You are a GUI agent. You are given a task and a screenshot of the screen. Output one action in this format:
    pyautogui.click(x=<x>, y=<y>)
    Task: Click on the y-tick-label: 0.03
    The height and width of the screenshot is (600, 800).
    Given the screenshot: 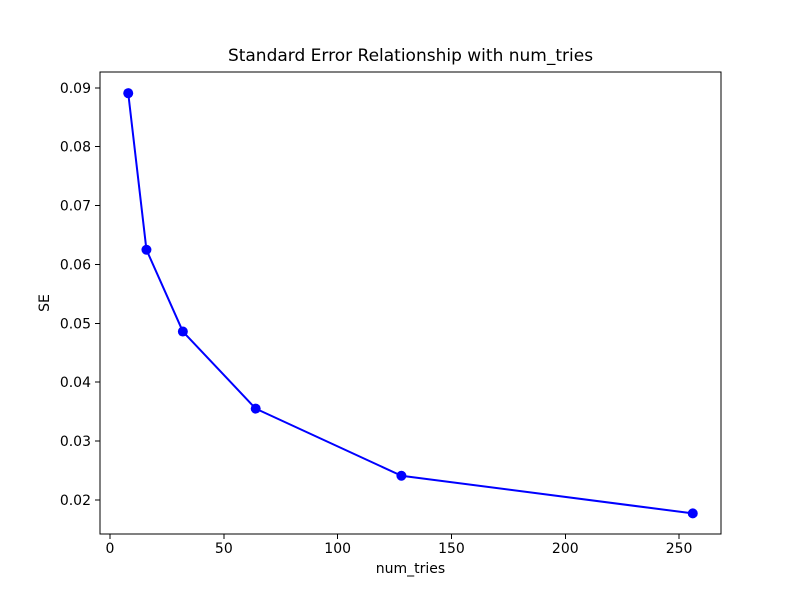 What is the action you would take?
    pyautogui.click(x=75, y=442)
    